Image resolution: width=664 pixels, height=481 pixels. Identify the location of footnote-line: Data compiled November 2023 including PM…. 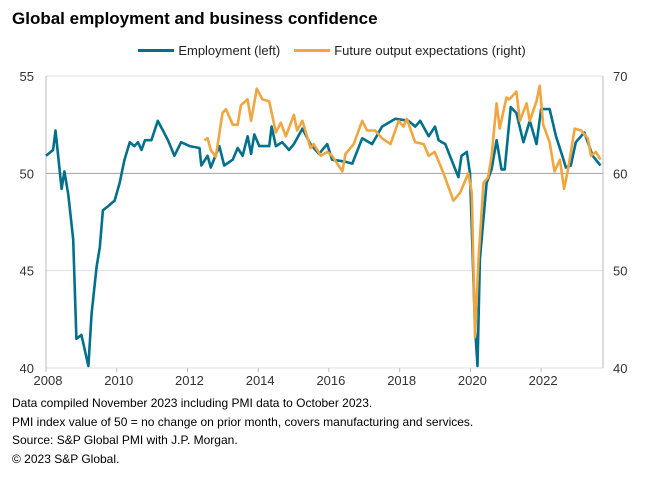
(192, 403).